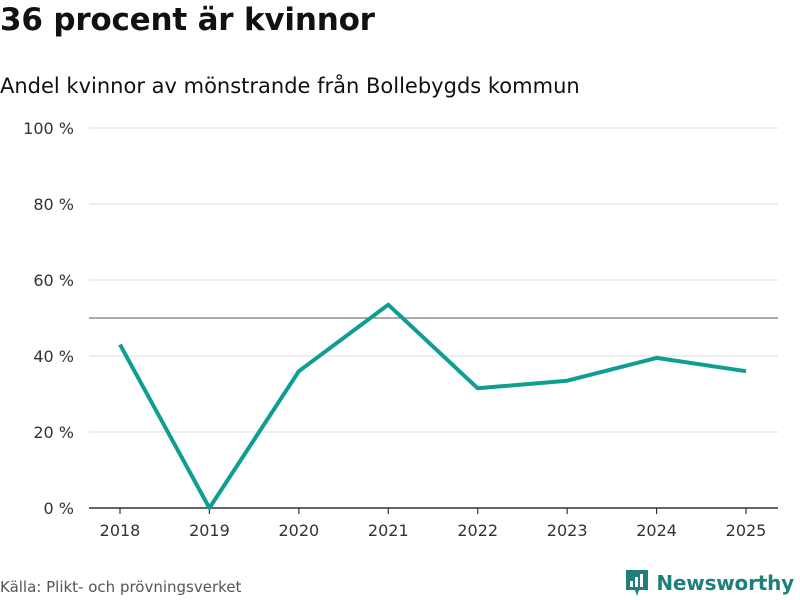  Describe the element at coordinates (53, 204) in the screenshot. I see `y-tick-label: 80 %` at that location.